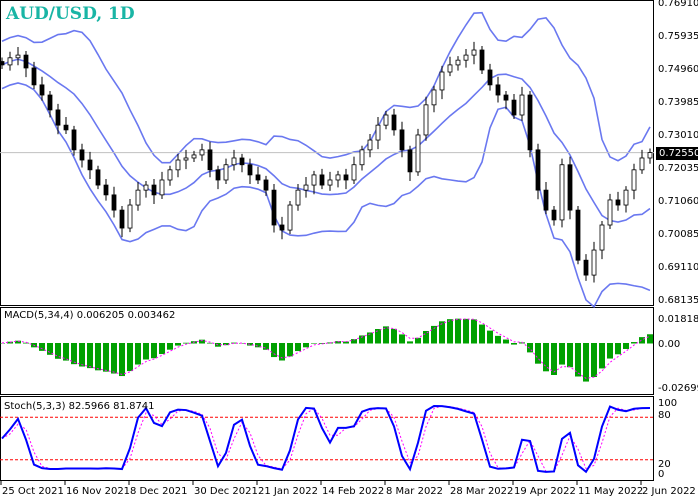 The image size is (698, 498). What do you see at coordinates (545, 491) in the screenshot?
I see `date-label: 19 Apr 2022` at bounding box center [545, 491].